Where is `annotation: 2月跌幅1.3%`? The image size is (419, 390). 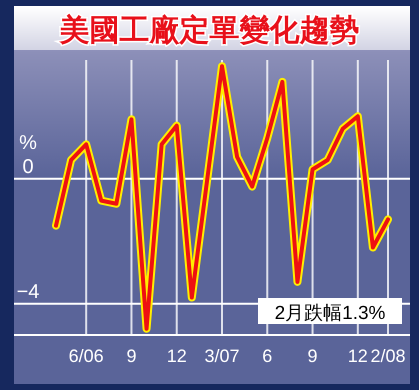
annotation: 2月跌幅1.3% is located at coordinates (330, 313).